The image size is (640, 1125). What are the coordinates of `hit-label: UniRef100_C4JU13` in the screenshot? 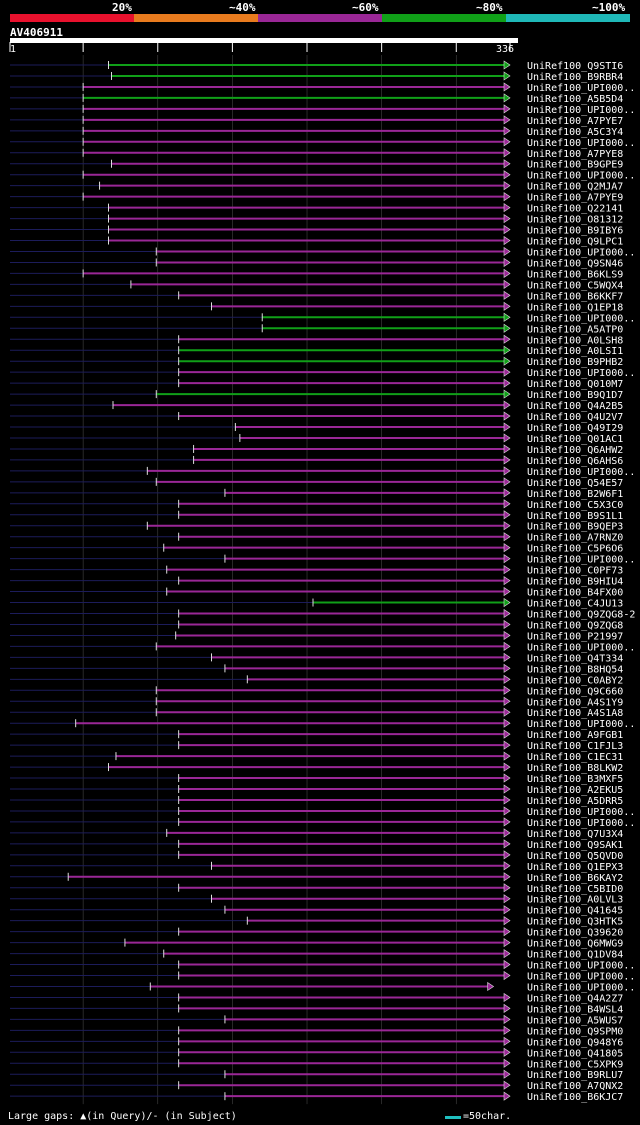 It's located at (575, 604).